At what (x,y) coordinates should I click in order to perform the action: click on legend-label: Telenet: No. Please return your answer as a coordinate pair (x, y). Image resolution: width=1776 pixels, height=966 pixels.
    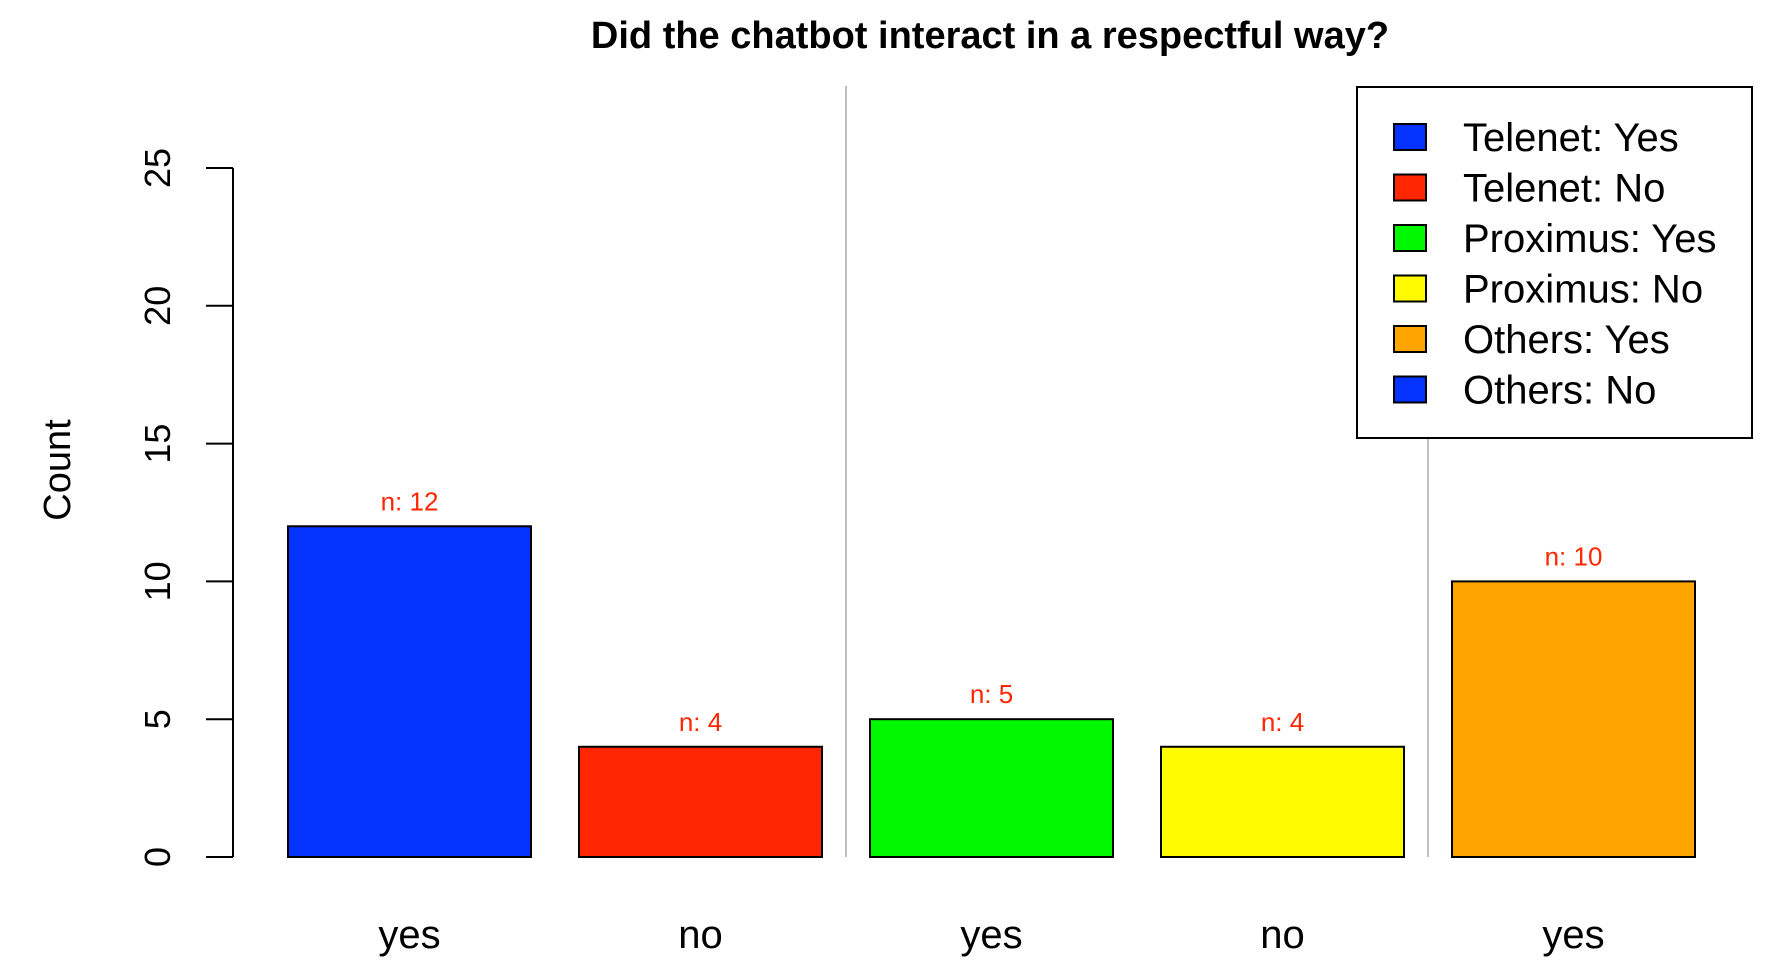
    Looking at the image, I should click on (1564, 189).